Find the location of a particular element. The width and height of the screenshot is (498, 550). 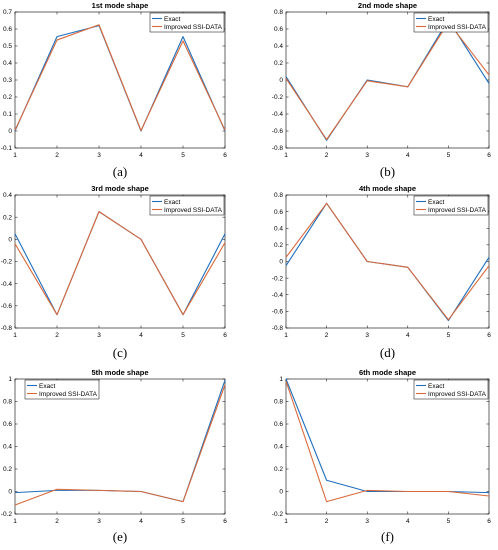

panel-caption-e: (e) is located at coordinates (120, 536).